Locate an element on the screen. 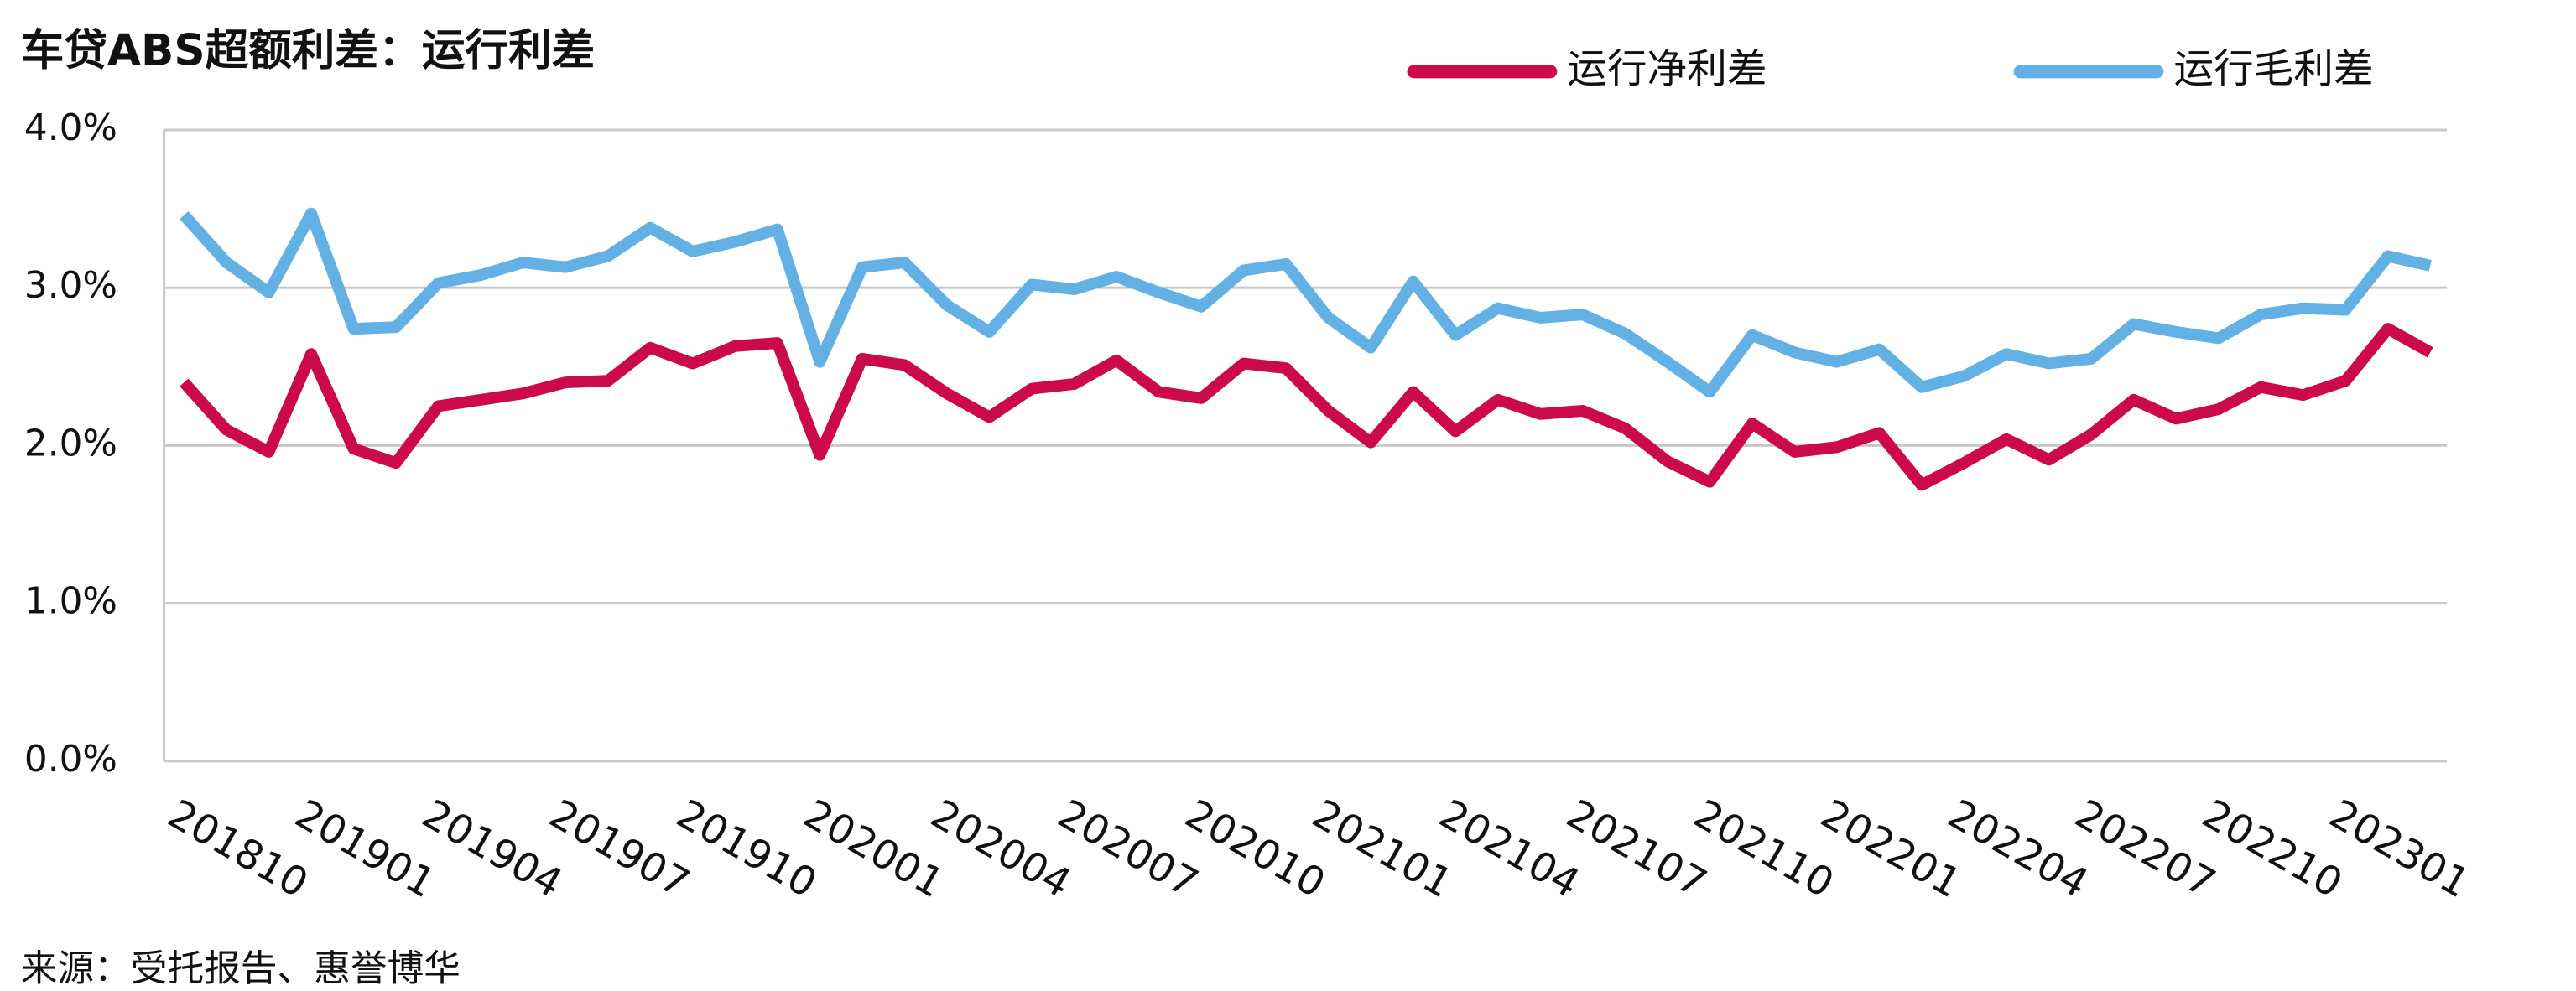 Image resolution: width=2576 pixels, height=991 pixels. x-tick-label: 201904 is located at coordinates (492, 849).